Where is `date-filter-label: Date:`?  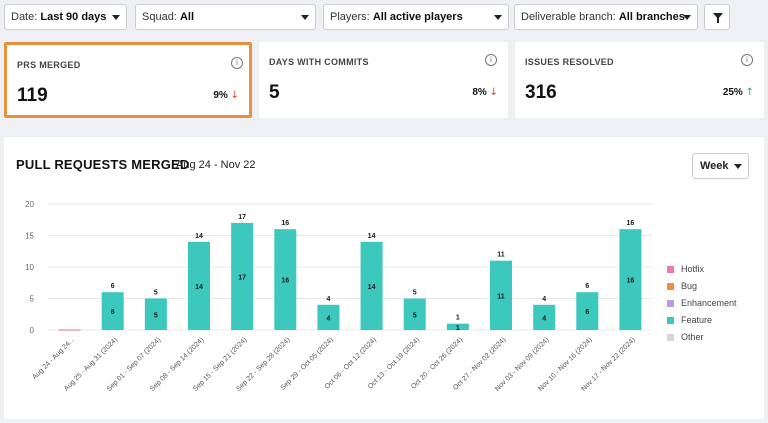 date-filter-label: Date: is located at coordinates (24, 17).